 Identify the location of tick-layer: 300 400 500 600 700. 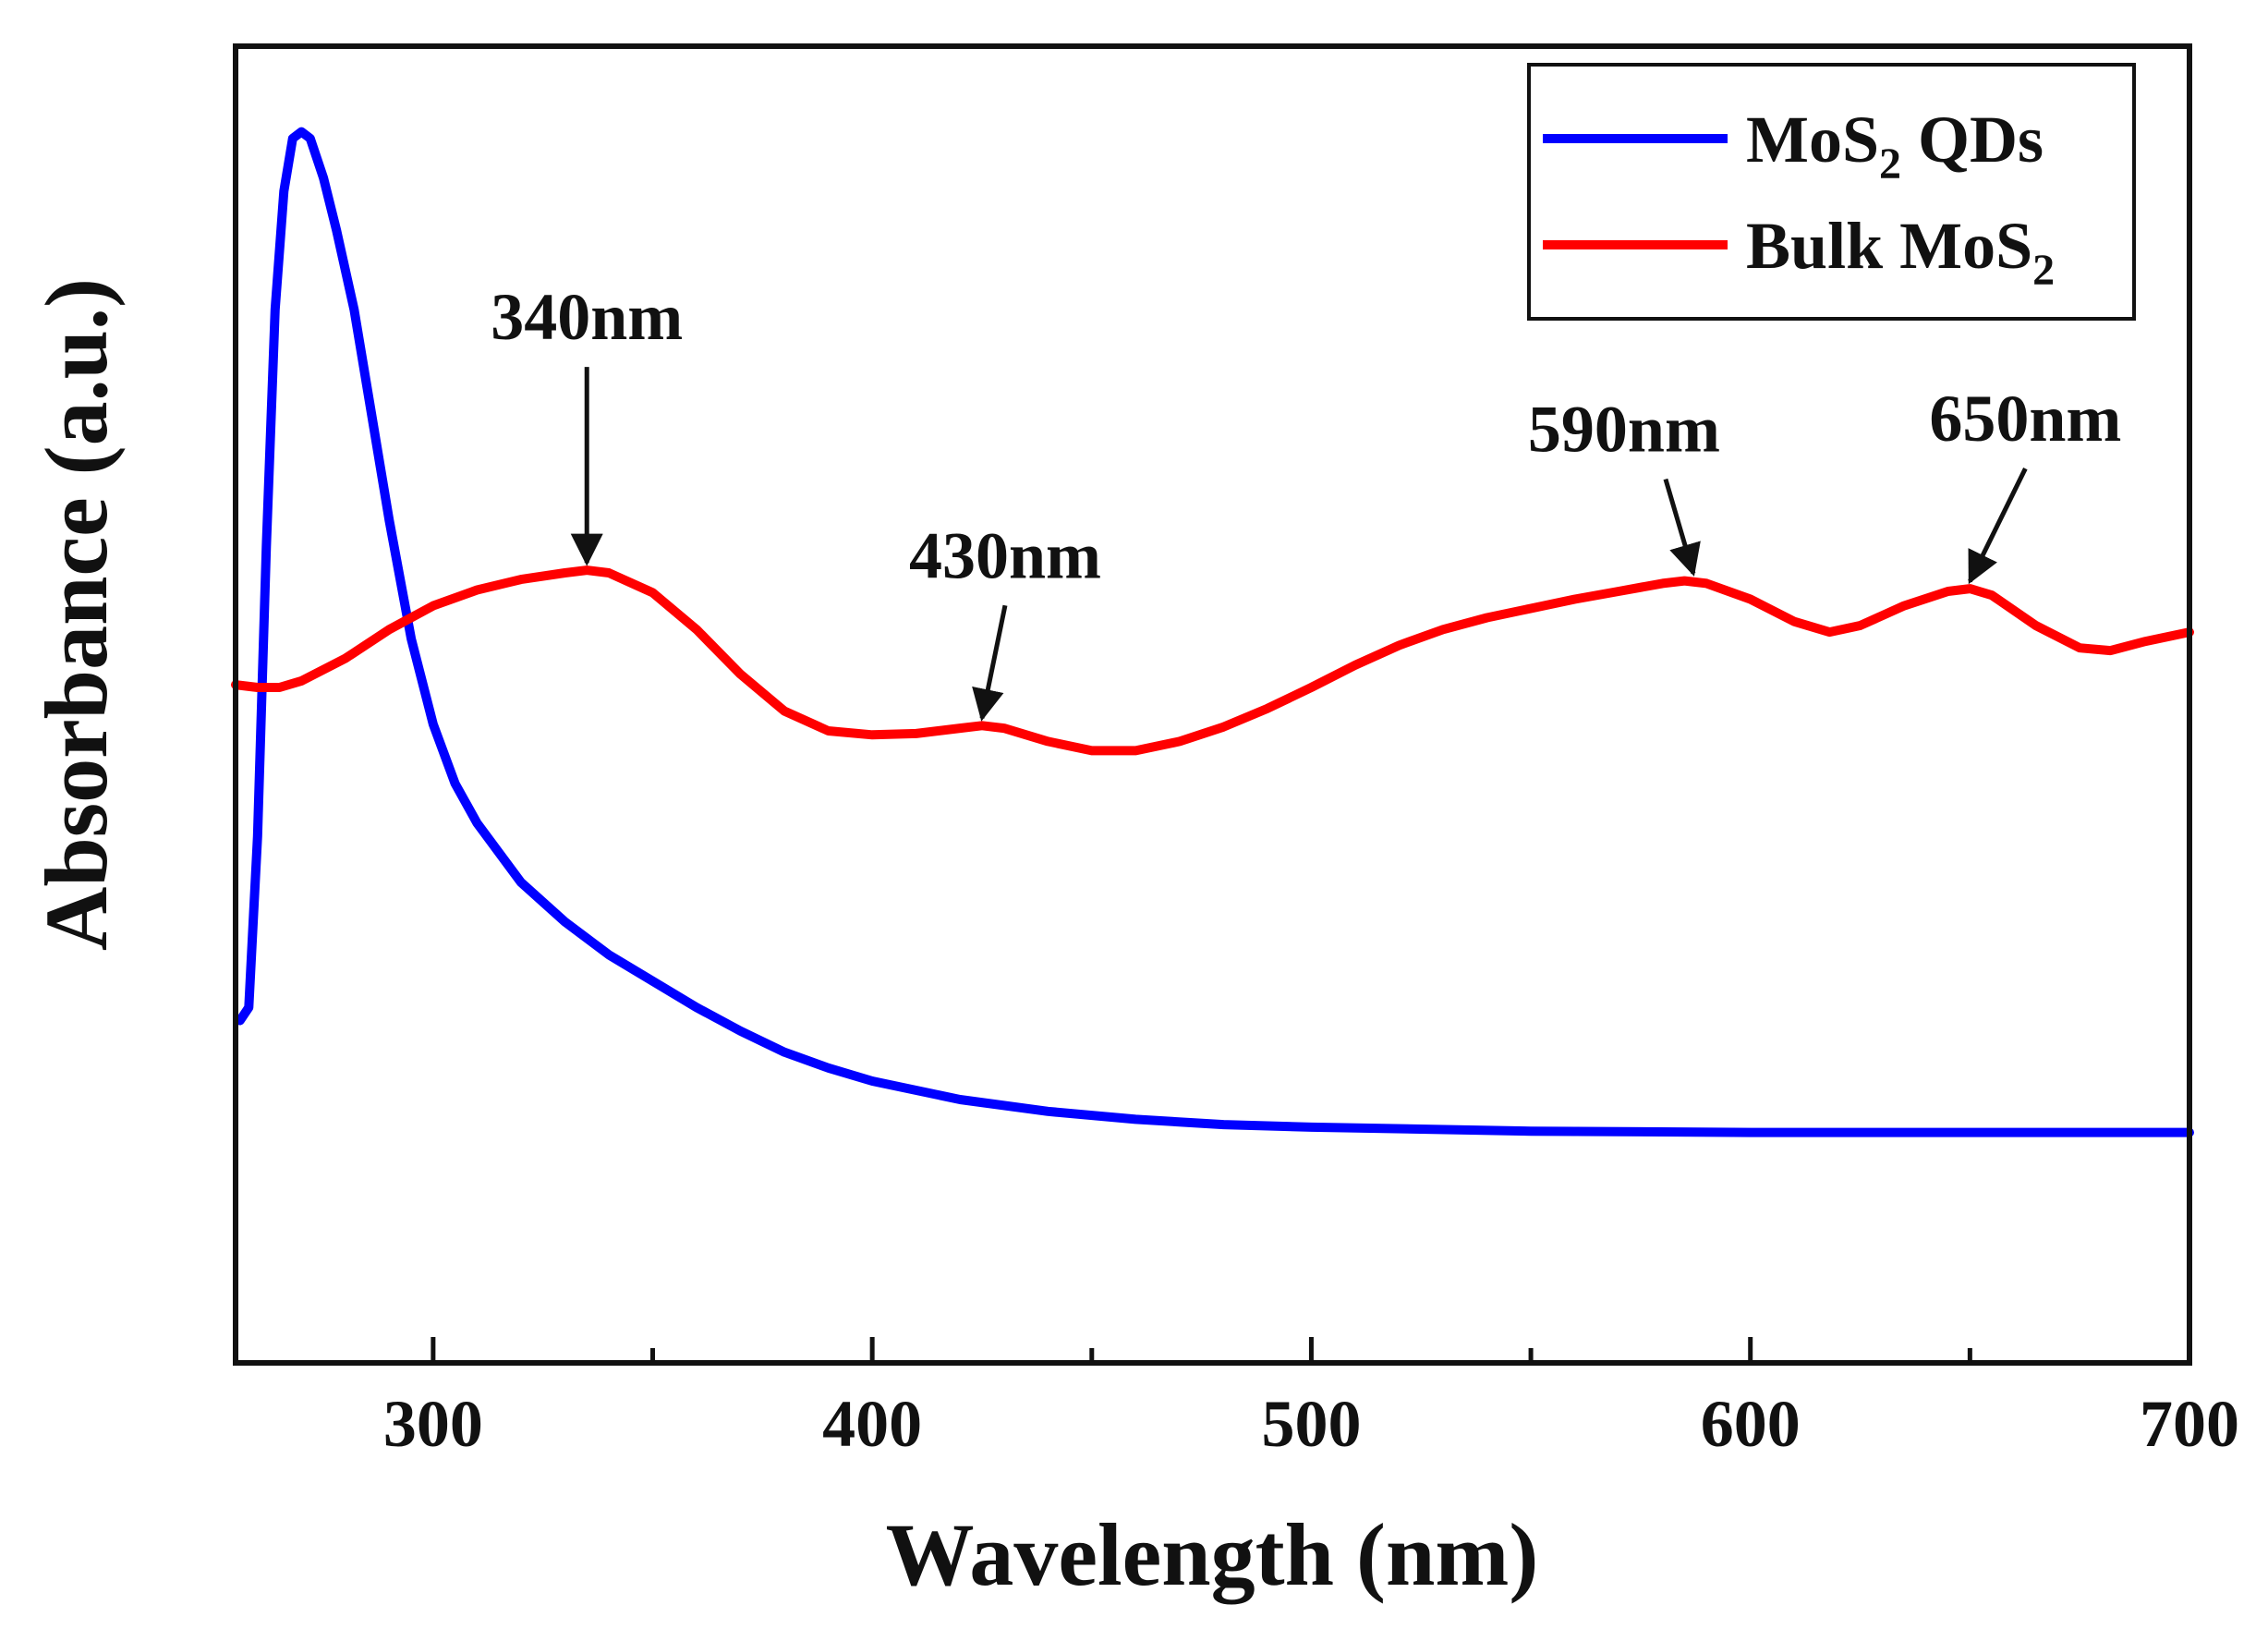
(1311, 1399).